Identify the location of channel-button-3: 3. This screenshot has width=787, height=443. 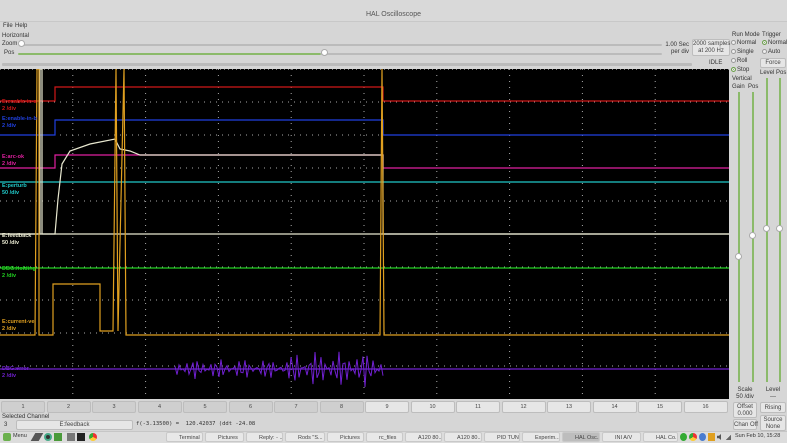
(114, 407).